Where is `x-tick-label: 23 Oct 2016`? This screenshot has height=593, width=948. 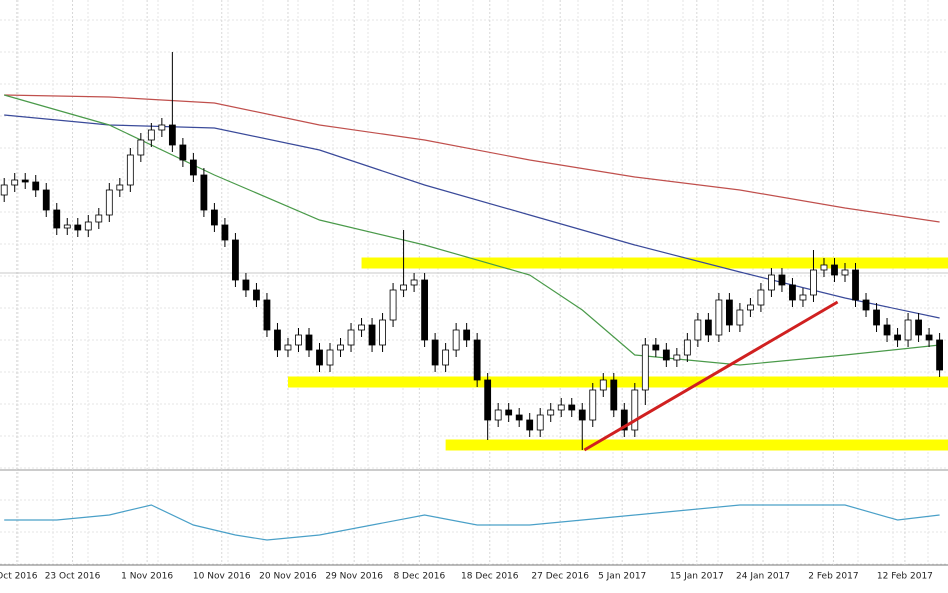
x-tick-label: 23 Oct 2016 is located at coordinates (73, 577).